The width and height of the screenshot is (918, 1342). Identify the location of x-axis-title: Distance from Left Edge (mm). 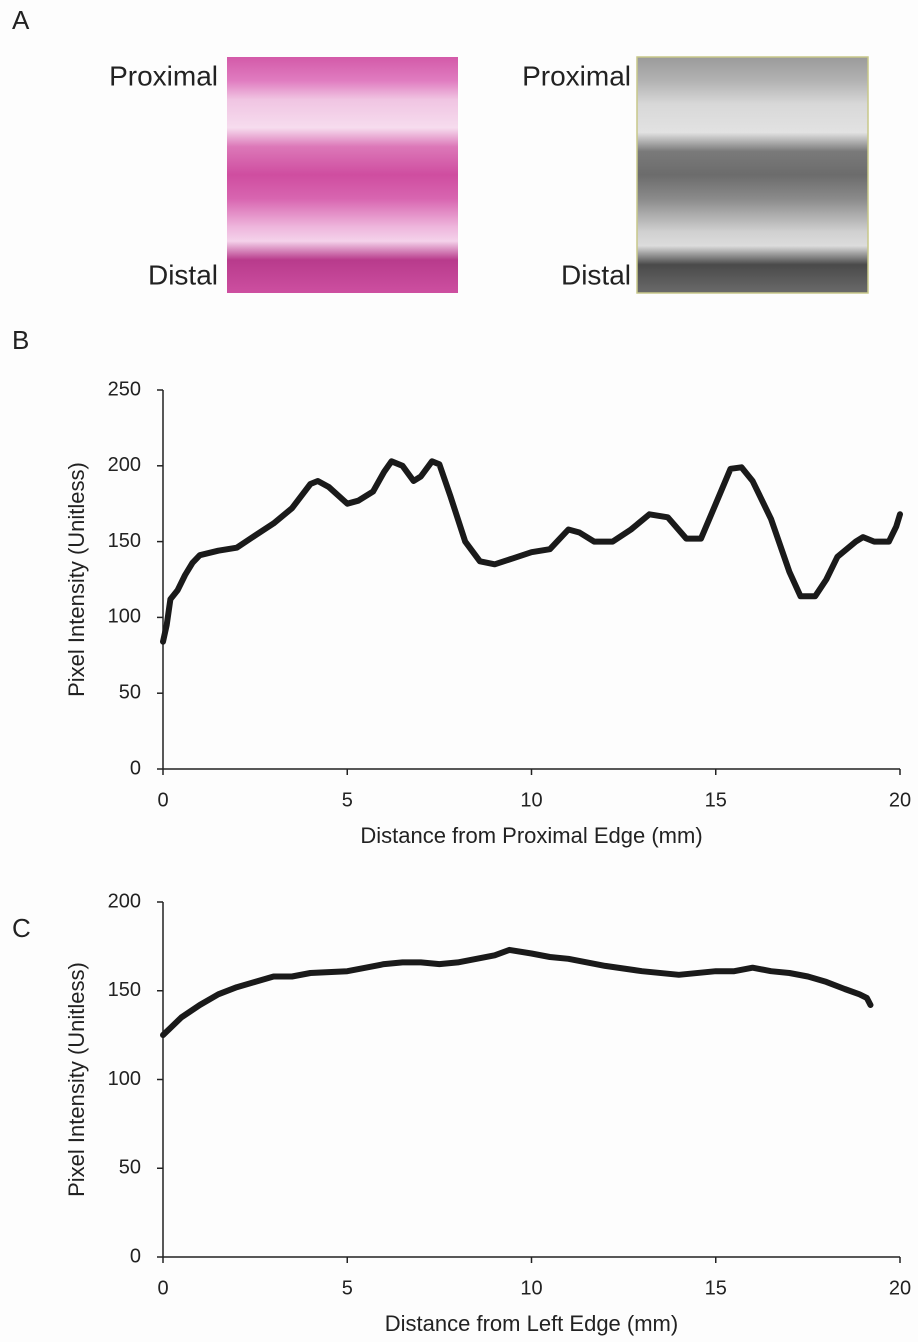
(531, 1323).